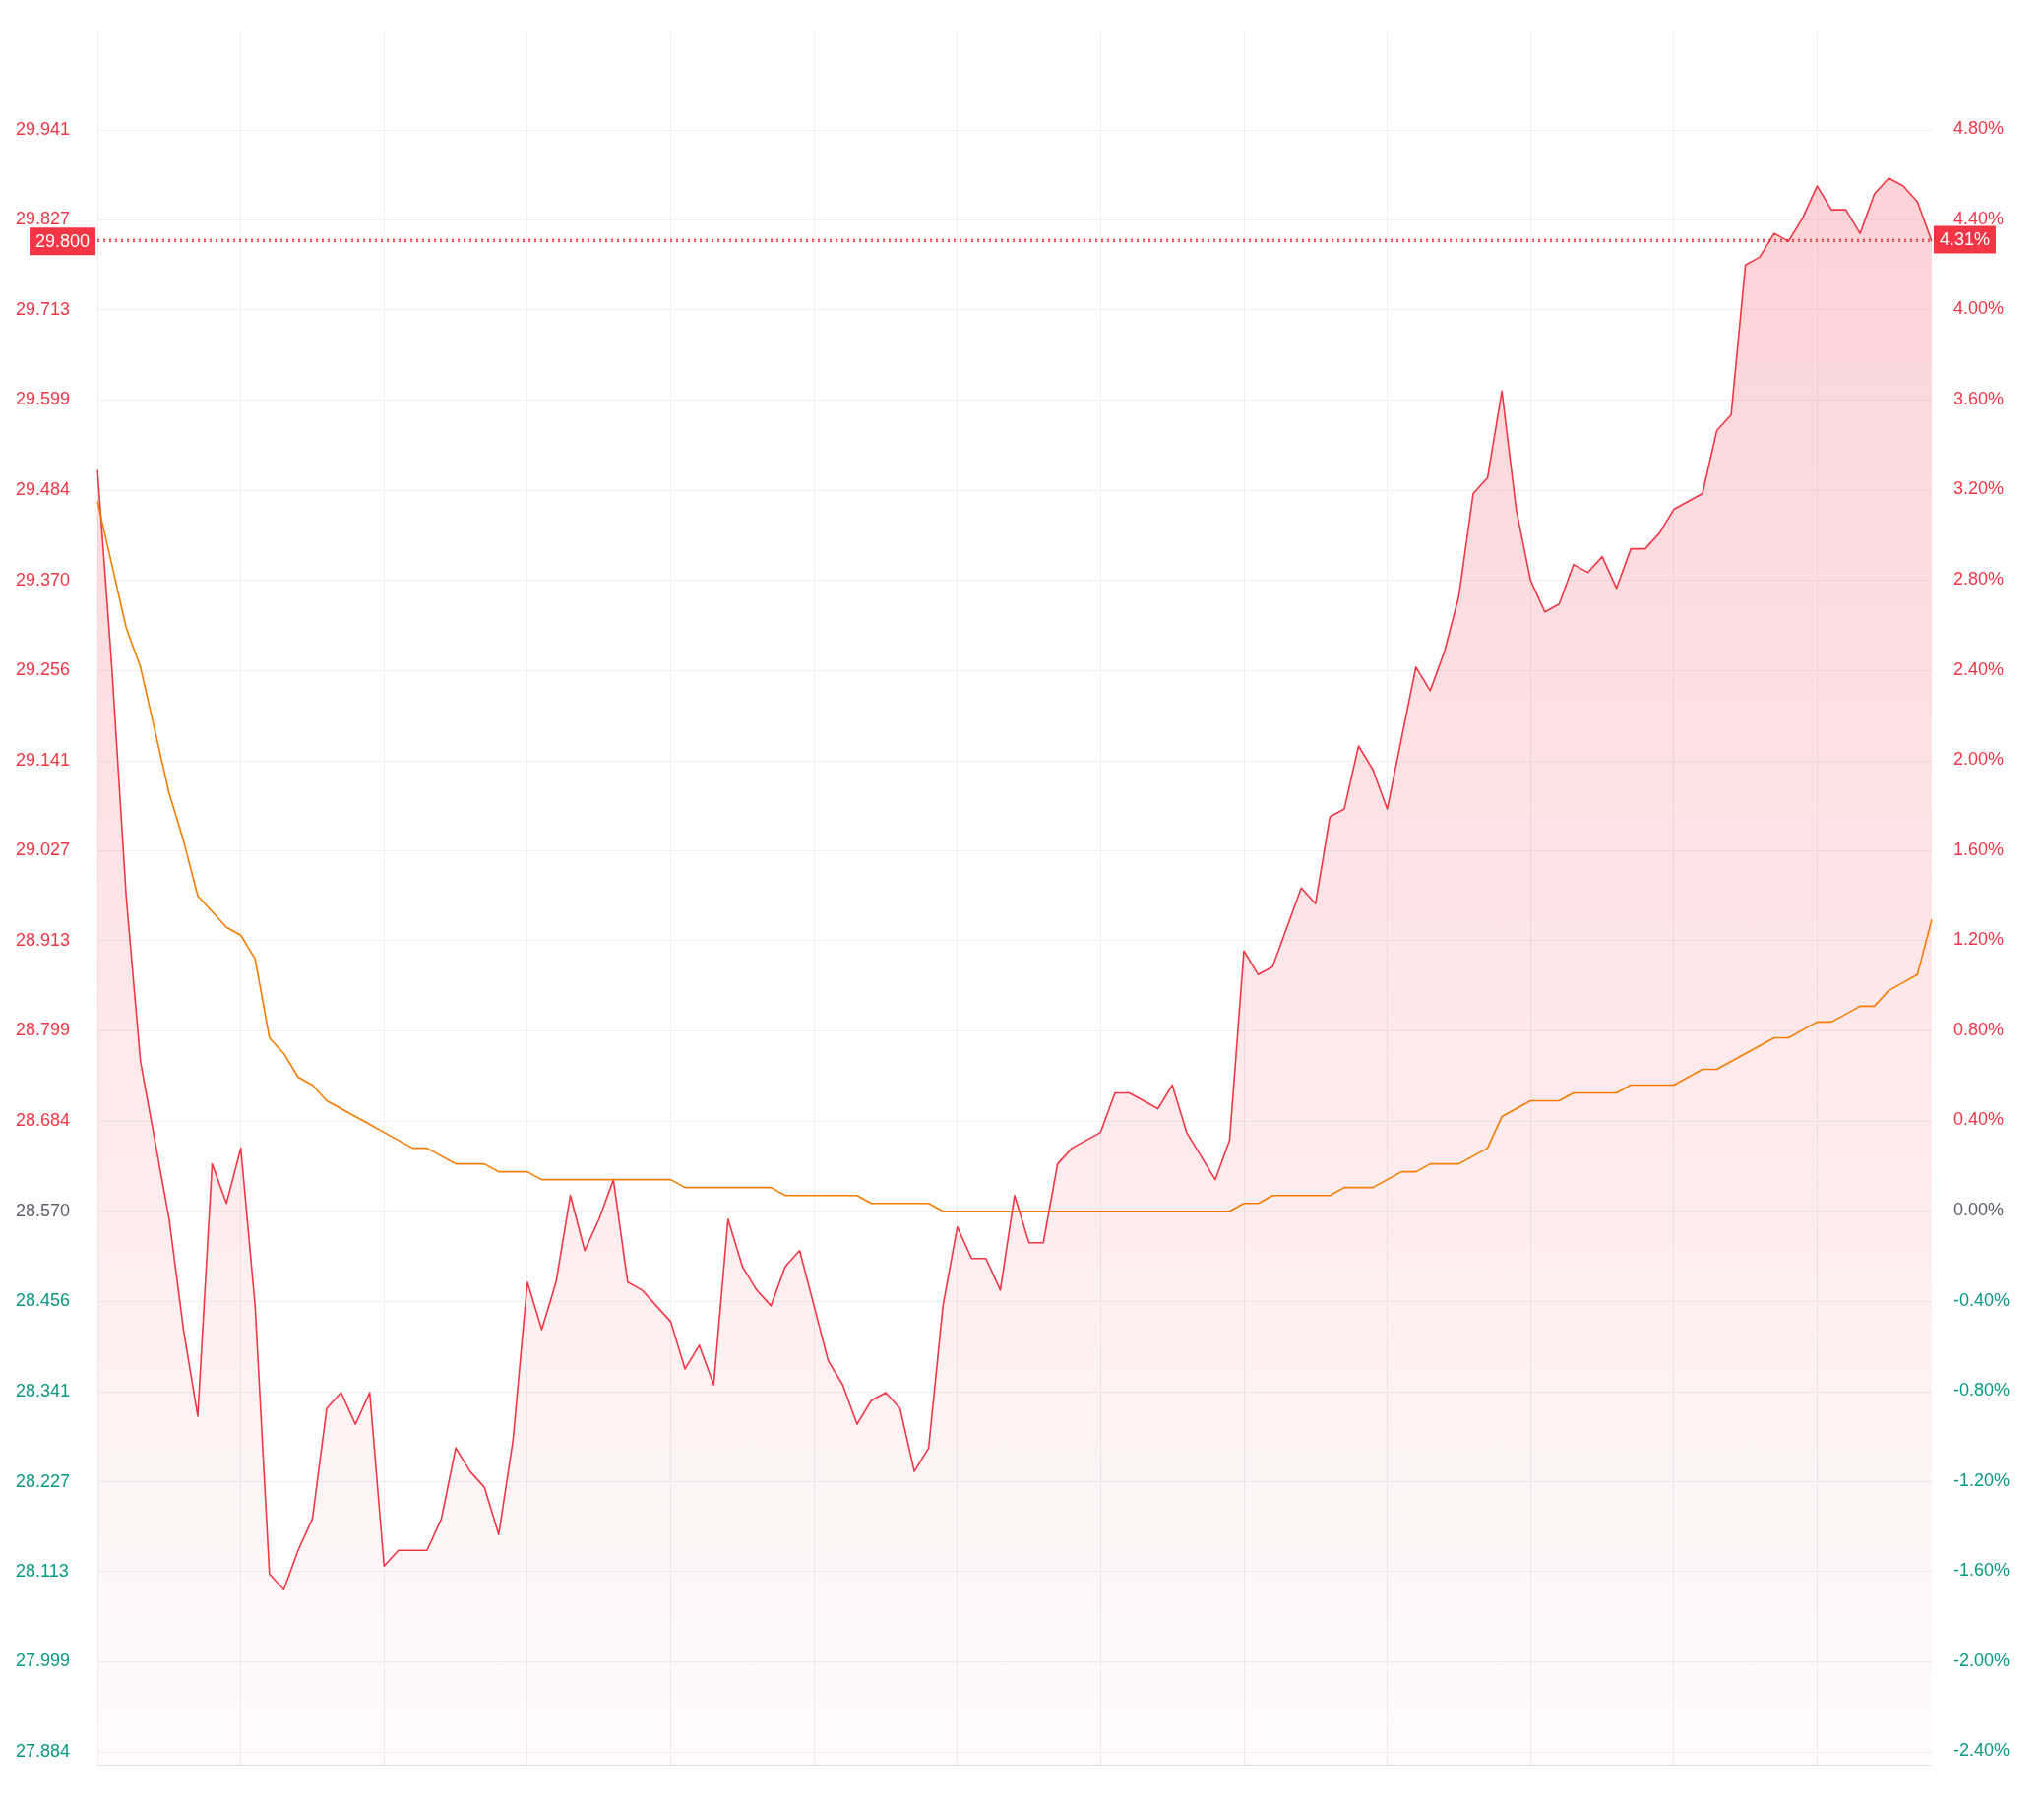 Image resolution: width=2044 pixels, height=1803 pixels. Describe the element at coordinates (1981, 1479) in the screenshot. I see `y2-tick-label: -1.20%` at that location.